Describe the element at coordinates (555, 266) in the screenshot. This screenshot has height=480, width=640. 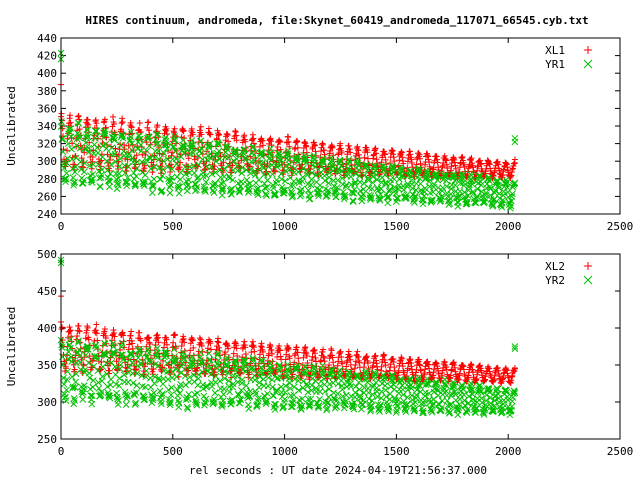
I see `legend-label: XL2` at that location.